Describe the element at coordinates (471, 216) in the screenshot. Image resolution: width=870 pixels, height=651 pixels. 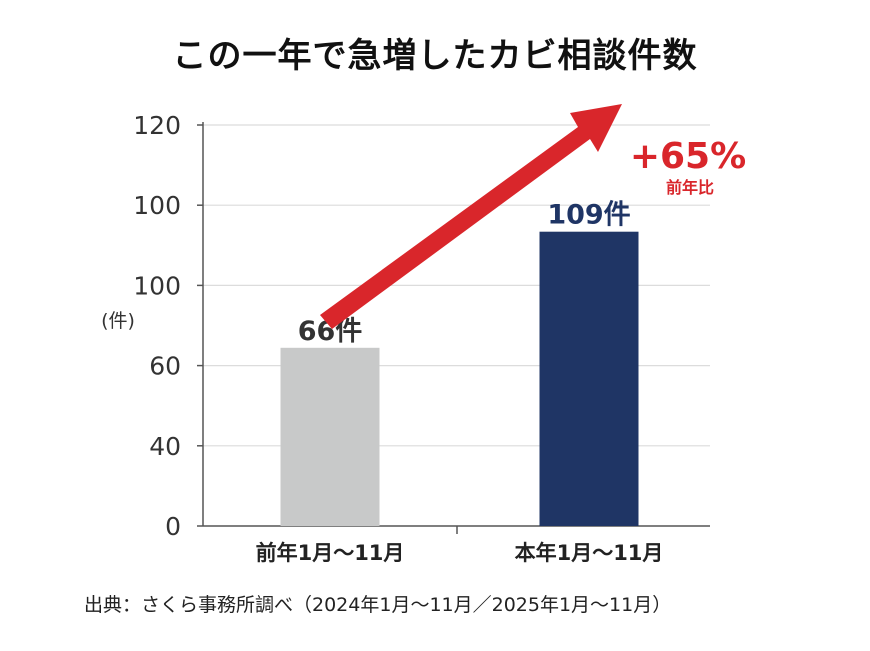
I see `trend-arrow-icon` at that location.